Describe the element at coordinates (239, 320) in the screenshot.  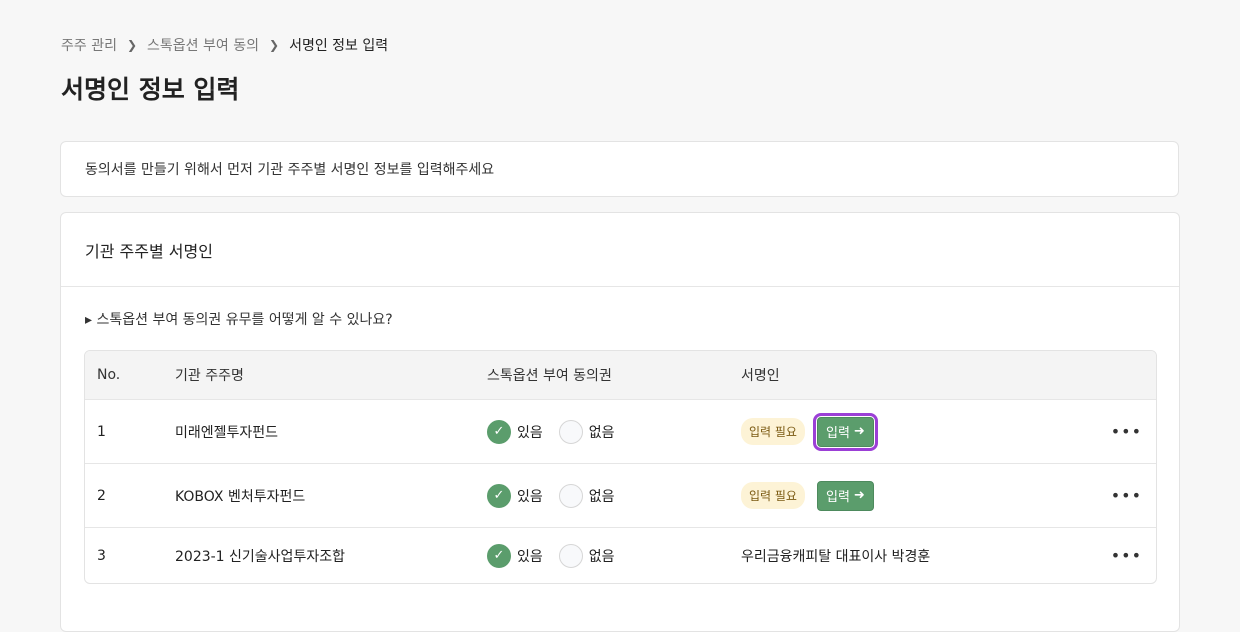
I see `faq-toggle: ▸ 스톡옵션 부여 동의권 유무를 어떻게 알 수 있나요?` at that location.